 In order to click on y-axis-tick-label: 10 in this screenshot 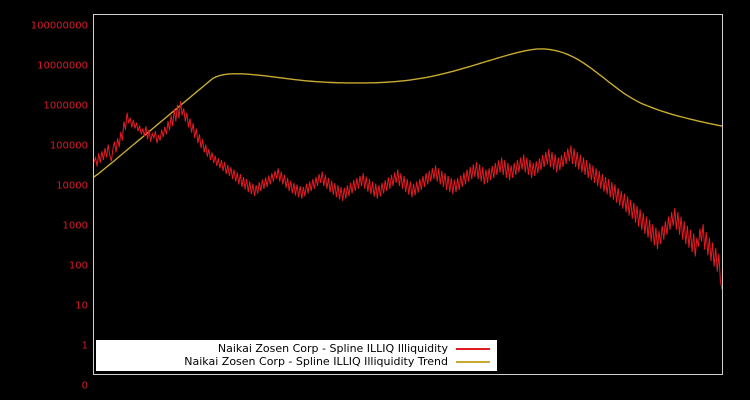, I will do `click(81, 306)`.